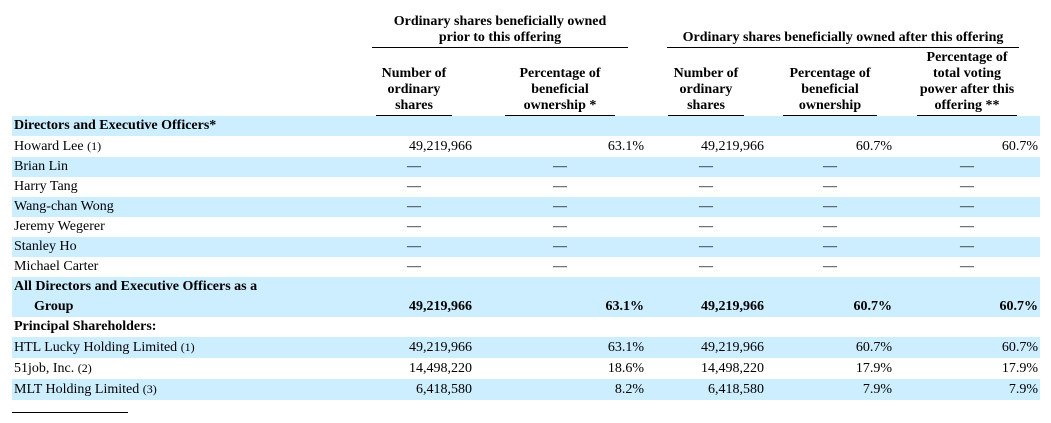 The image size is (1051, 423). I want to click on holder-name: Howard Lee, so click(49, 146).